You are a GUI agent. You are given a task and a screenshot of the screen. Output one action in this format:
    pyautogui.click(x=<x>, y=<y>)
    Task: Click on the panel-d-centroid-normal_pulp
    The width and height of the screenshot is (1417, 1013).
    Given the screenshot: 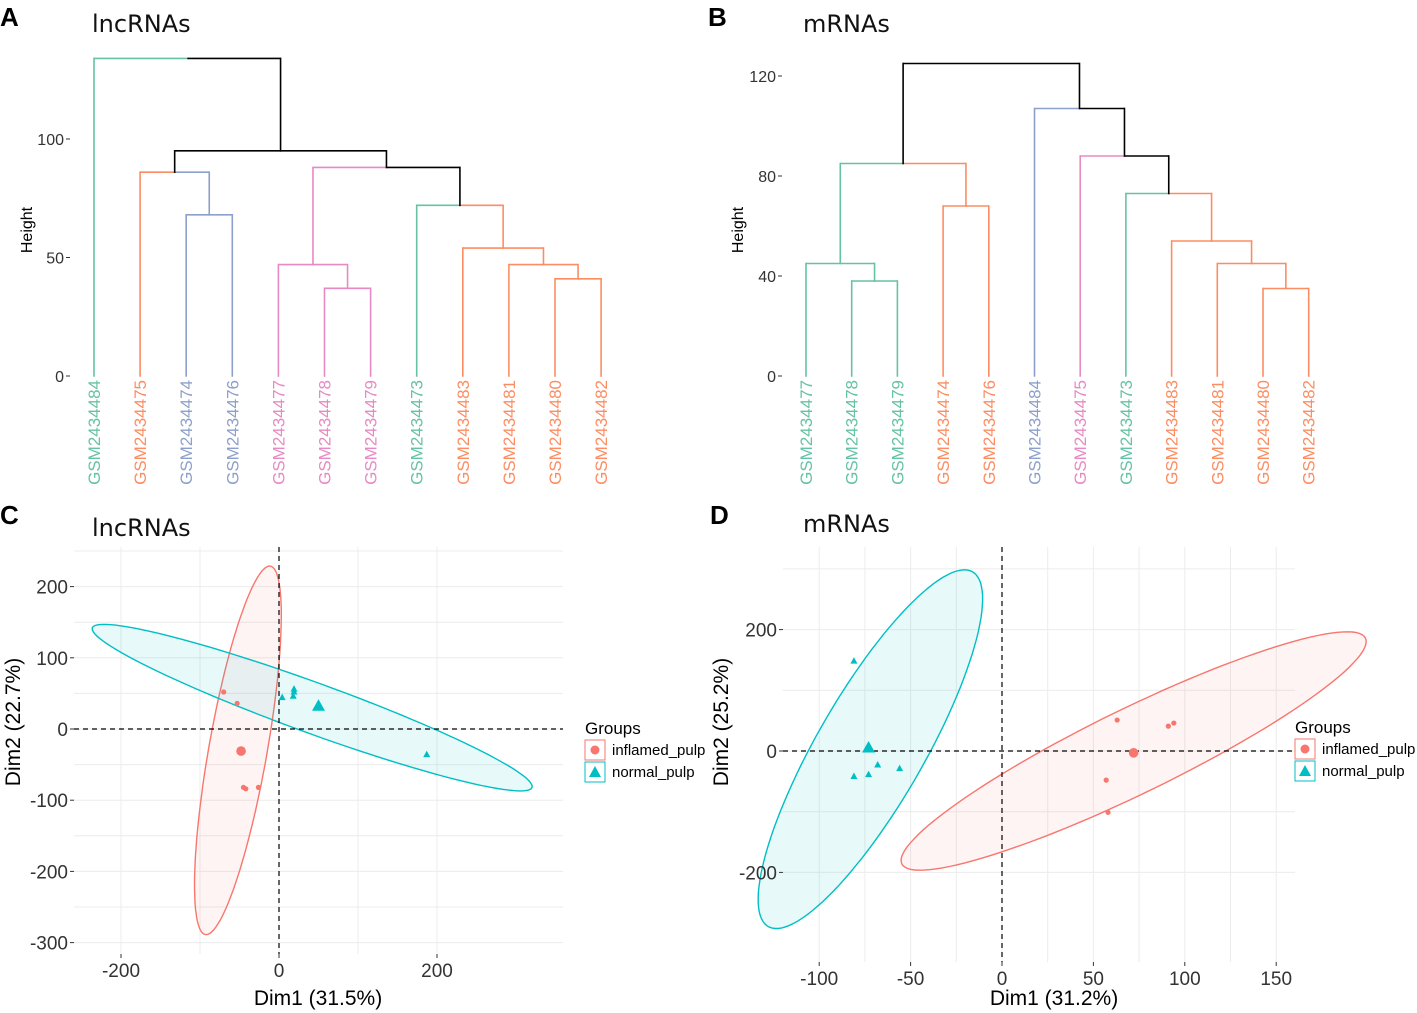 What is the action you would take?
    pyautogui.click(x=869, y=746)
    